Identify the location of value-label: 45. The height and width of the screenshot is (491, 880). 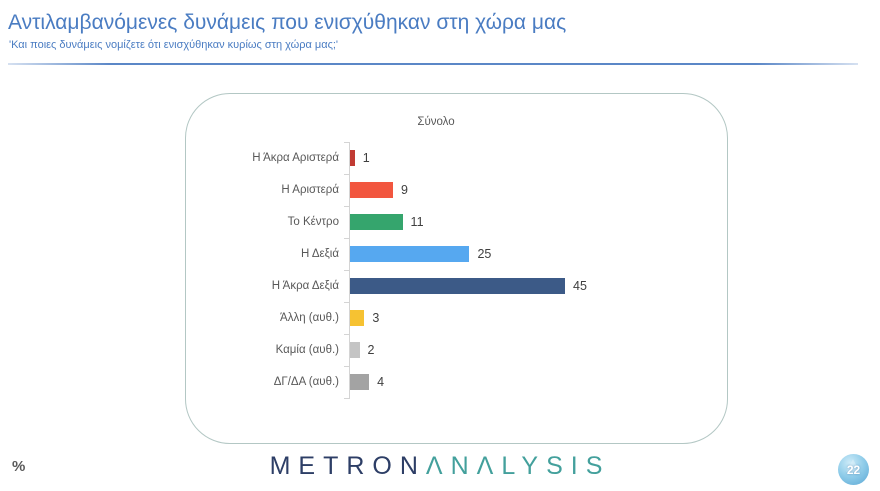
(580, 286).